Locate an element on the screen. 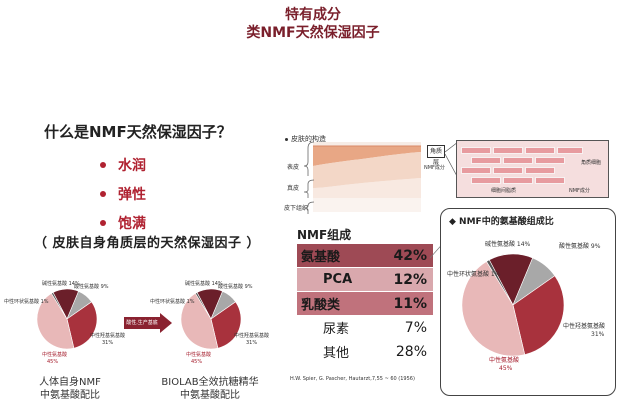 The image size is (626, 413). pie1-label-basic: 碱性氨基酸 14% is located at coordinates (61, 284).